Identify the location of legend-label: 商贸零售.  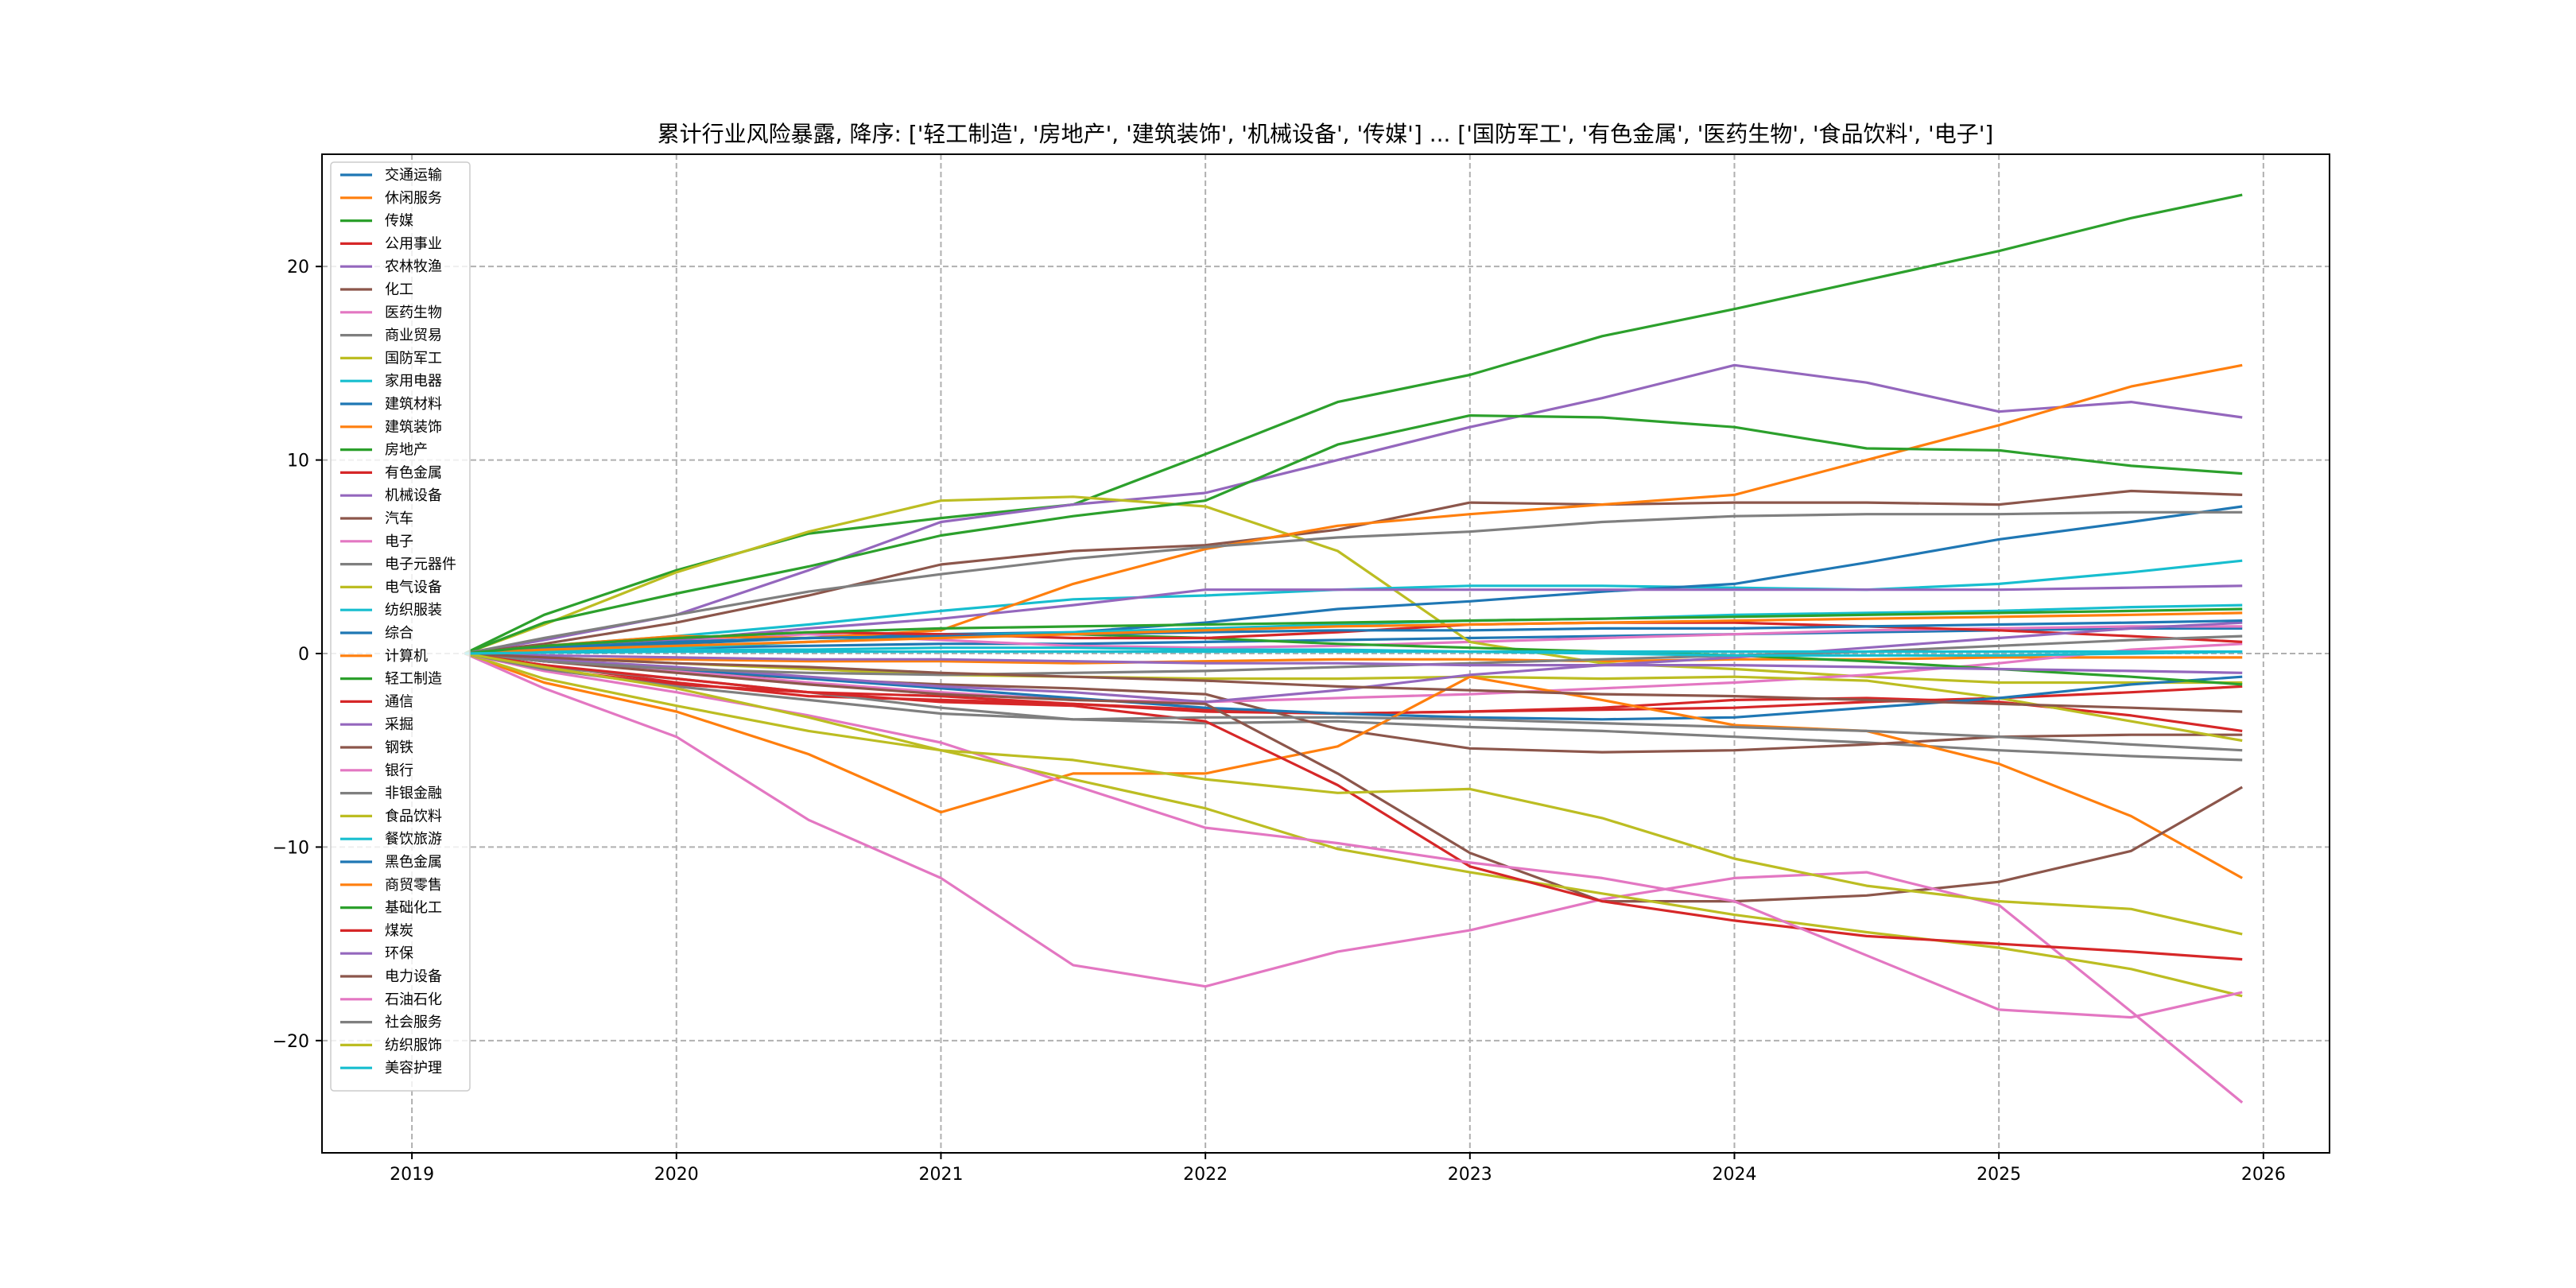
(414, 885).